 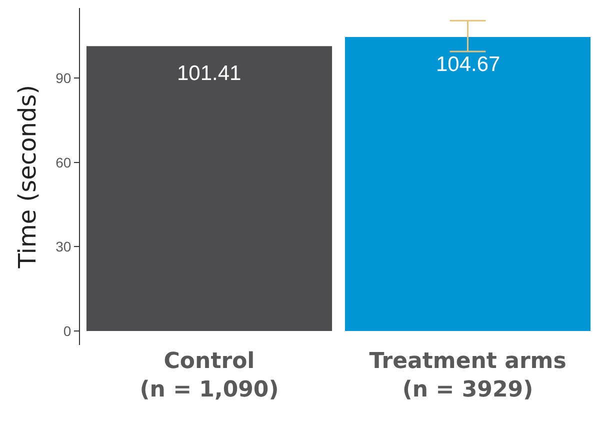 What do you see at coordinates (64, 162) in the screenshot?
I see `y-tick-label: 60` at bounding box center [64, 162].